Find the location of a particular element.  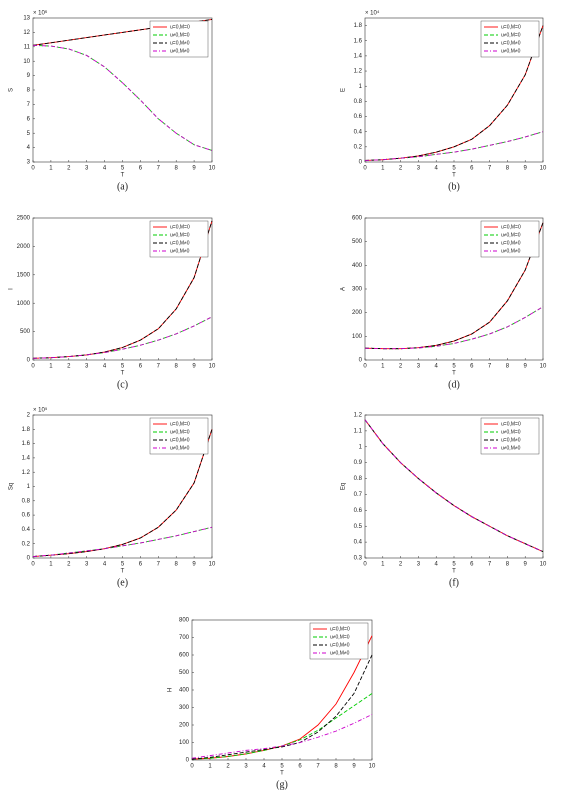

y-tick-label: 500 is located at coordinates (25, 332).